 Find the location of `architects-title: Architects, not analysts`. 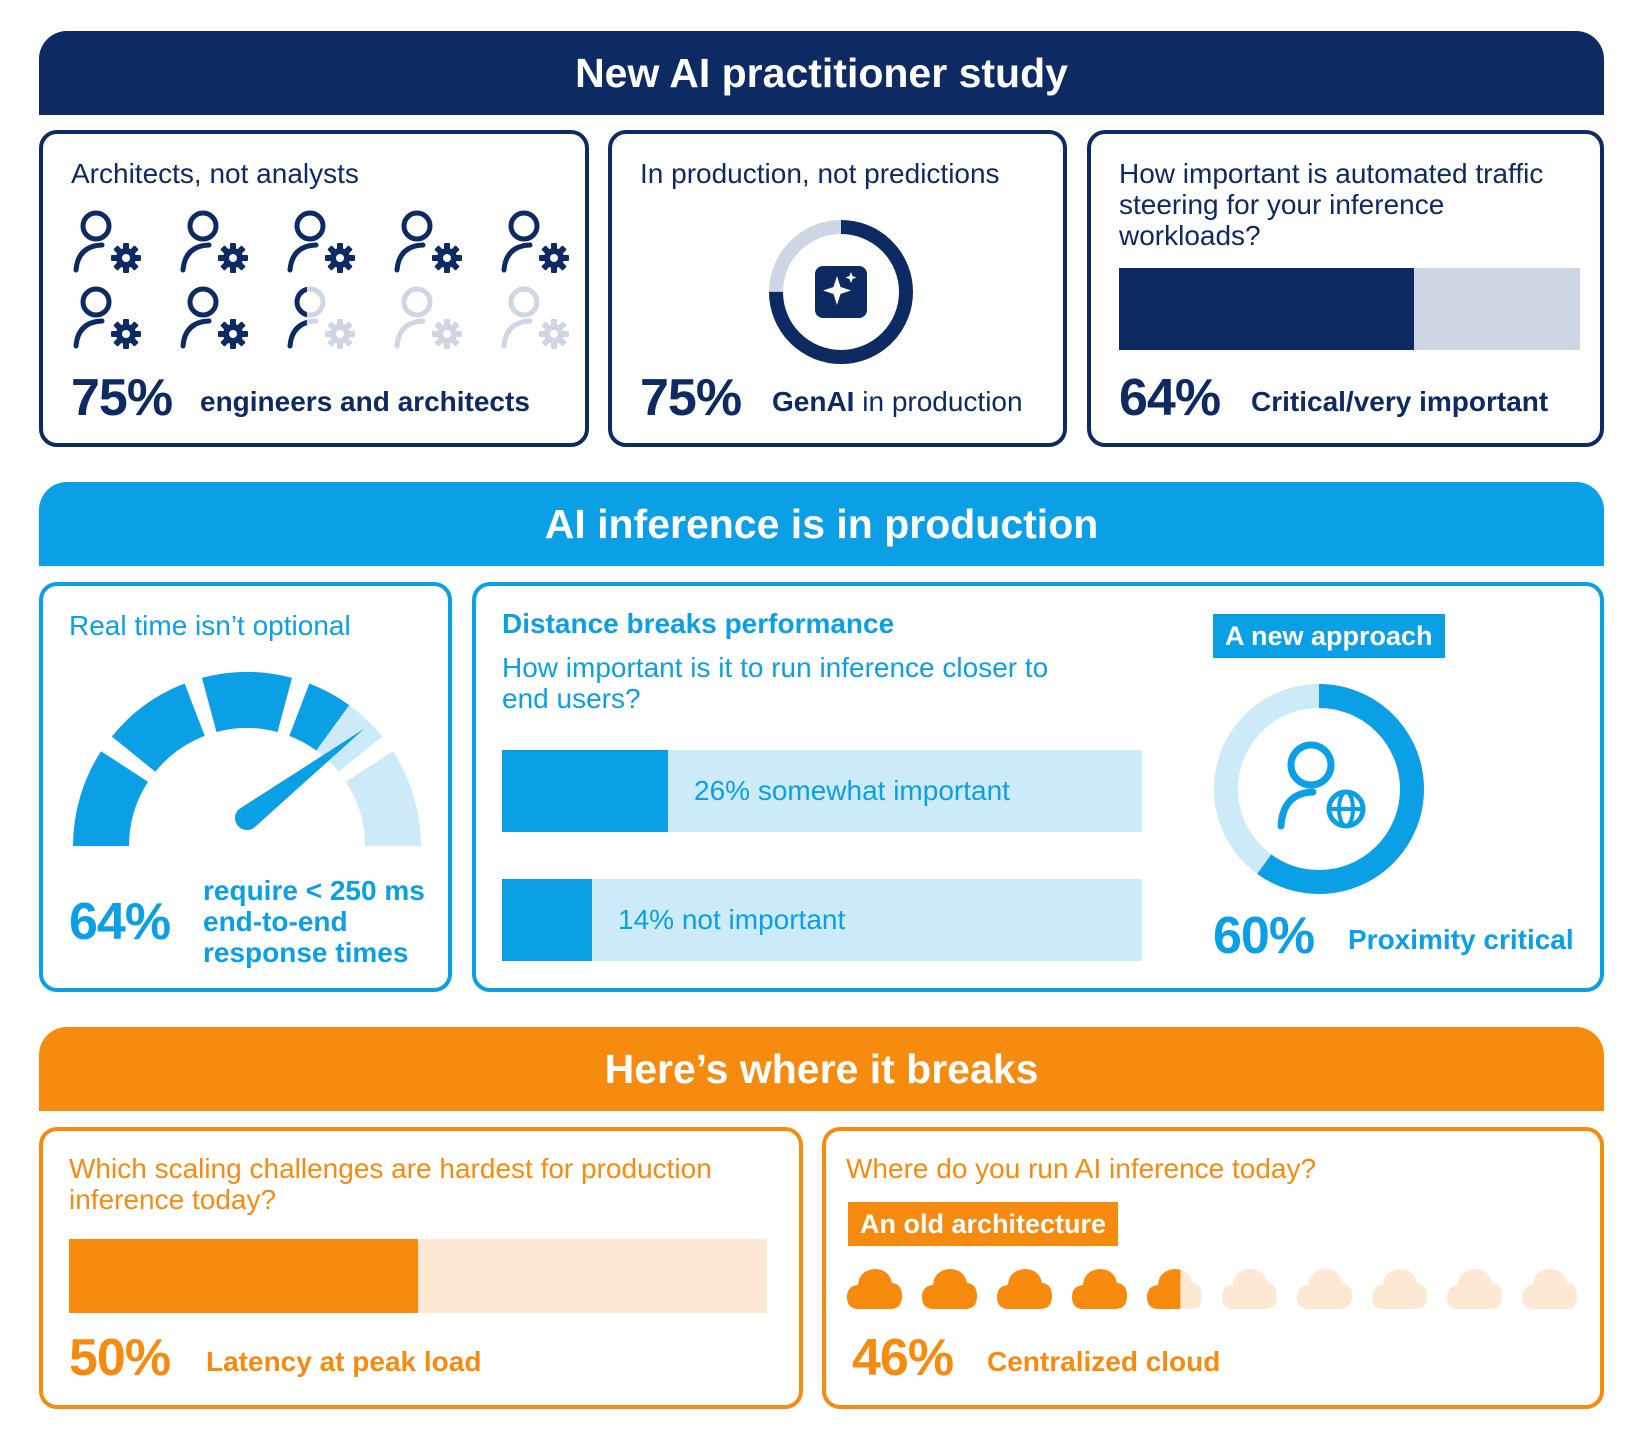

architects-title: Architects, not analysts is located at coordinates (215, 173).